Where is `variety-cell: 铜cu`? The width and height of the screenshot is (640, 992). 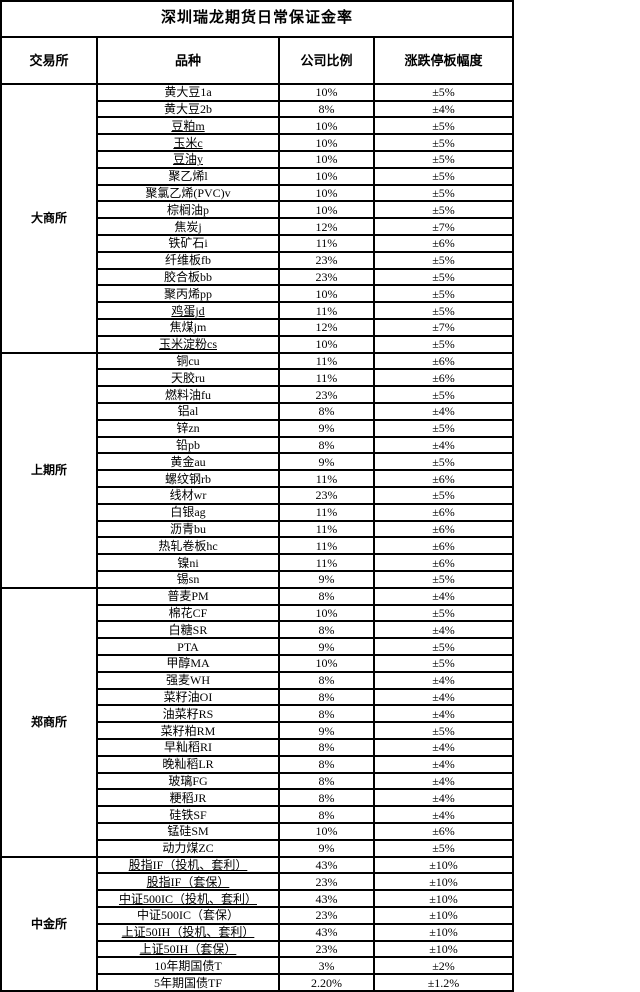
variety-cell: 铜cu is located at coordinates (188, 361).